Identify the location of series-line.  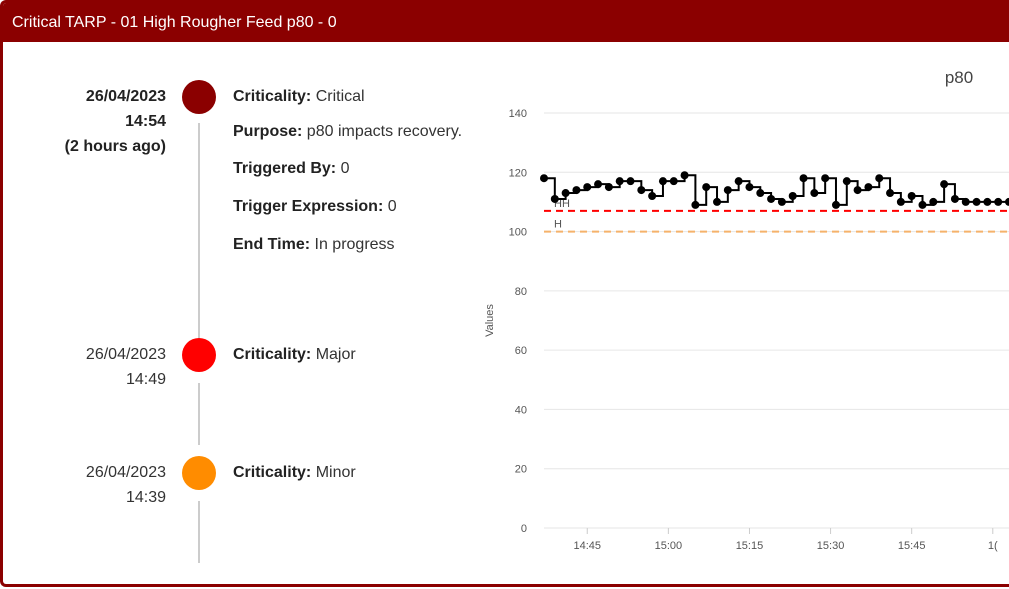
(776, 190).